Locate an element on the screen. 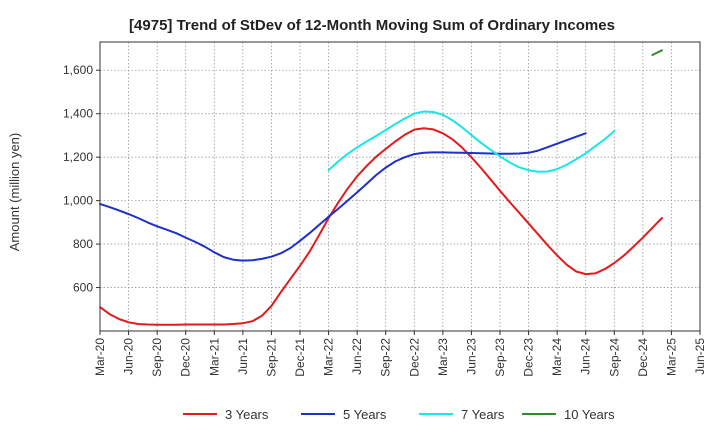 The width and height of the screenshot is (720, 440). x-tick-label: Jun-22 is located at coordinates (357, 356).